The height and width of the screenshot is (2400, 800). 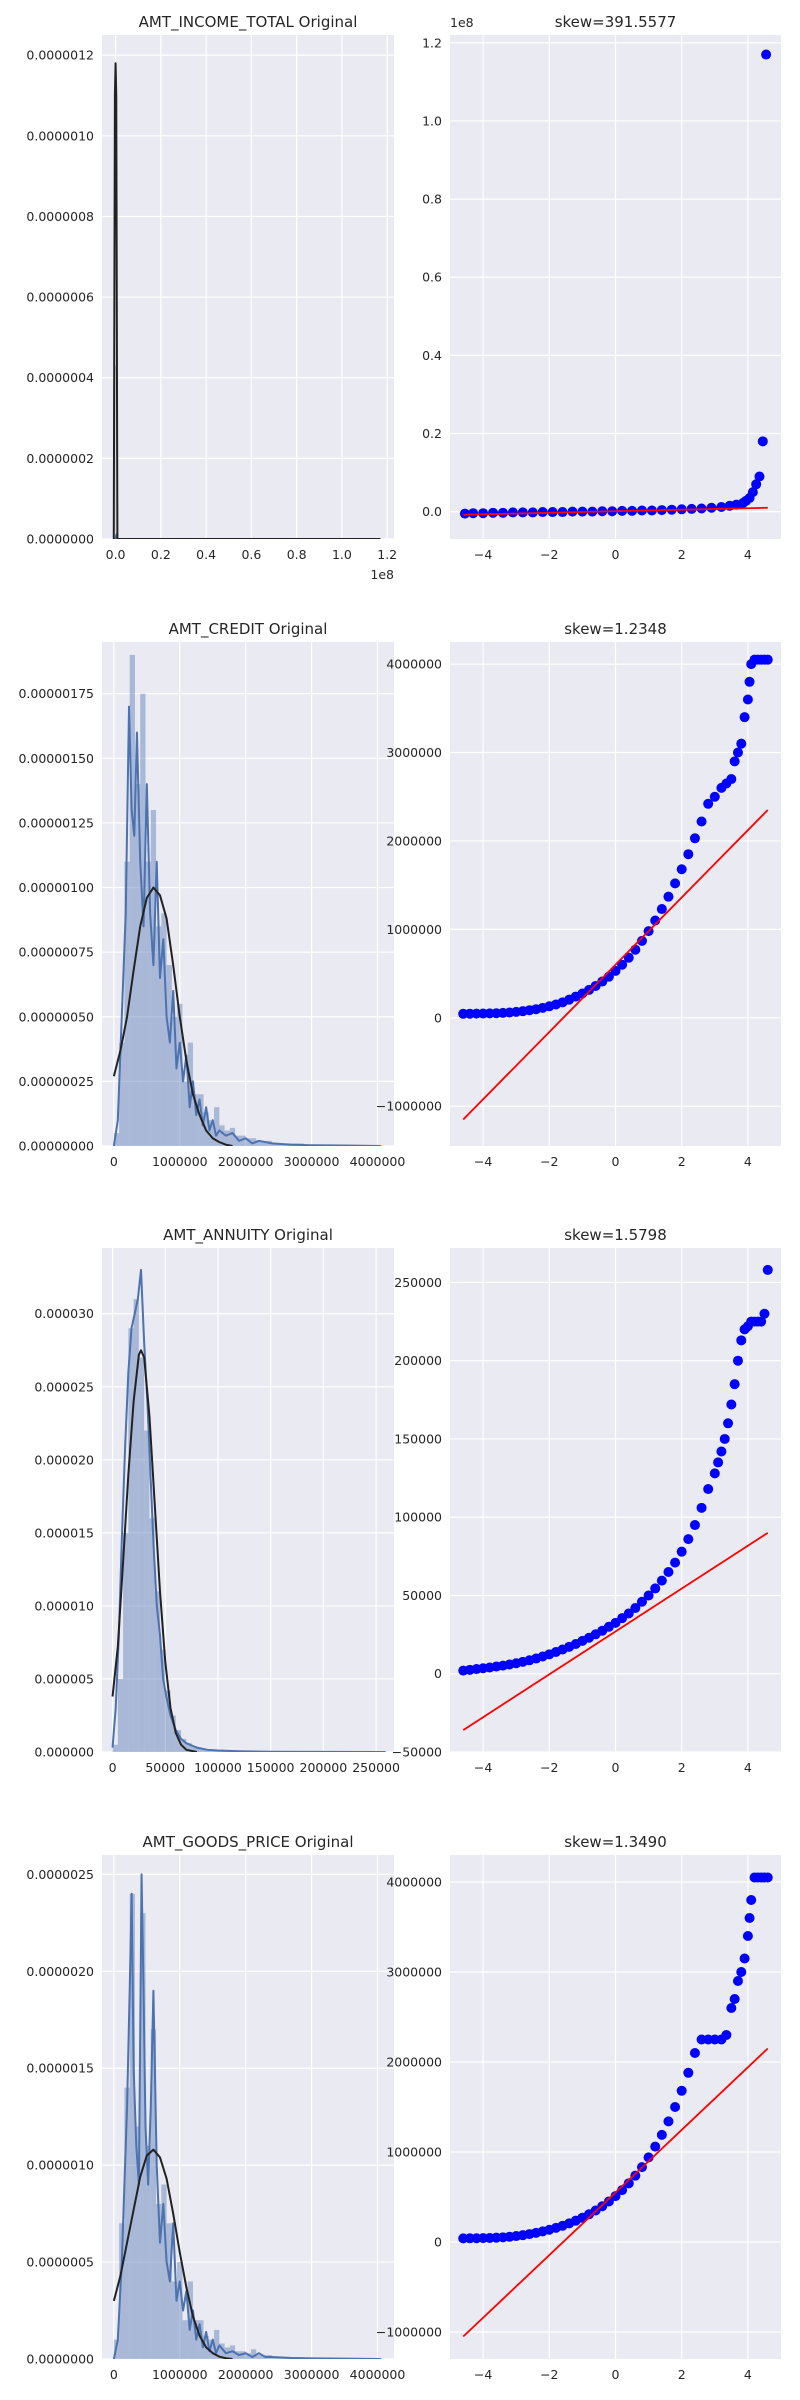 I want to click on y-tick-label: 0.00000100, so click(x=56, y=887).